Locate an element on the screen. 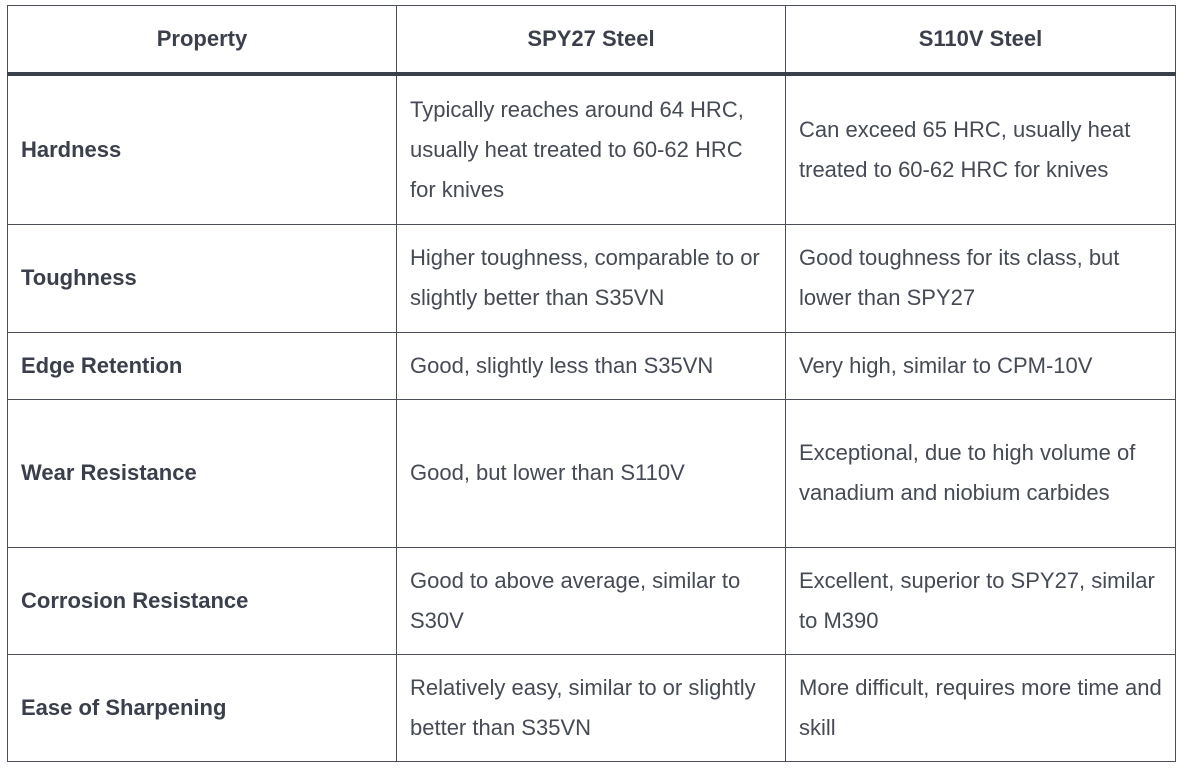 The image size is (1200, 768). property-cell: Wear Resistance is located at coordinates (202, 473).